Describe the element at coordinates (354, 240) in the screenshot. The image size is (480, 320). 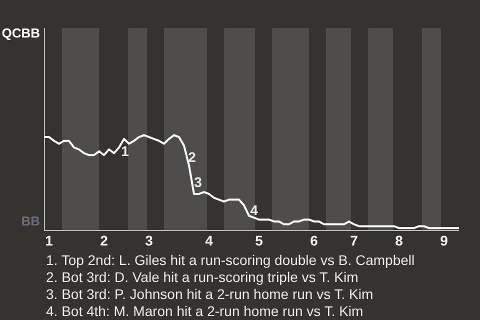
I see `x-tick-label: 7` at that location.